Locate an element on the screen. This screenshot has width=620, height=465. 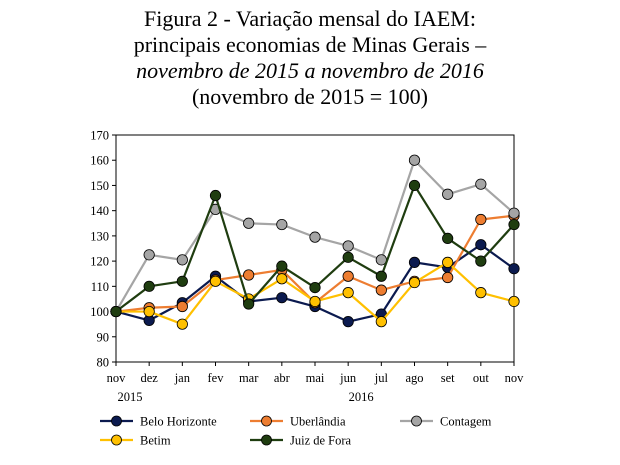
legend-label: Belo Horizonte is located at coordinates (178, 422).